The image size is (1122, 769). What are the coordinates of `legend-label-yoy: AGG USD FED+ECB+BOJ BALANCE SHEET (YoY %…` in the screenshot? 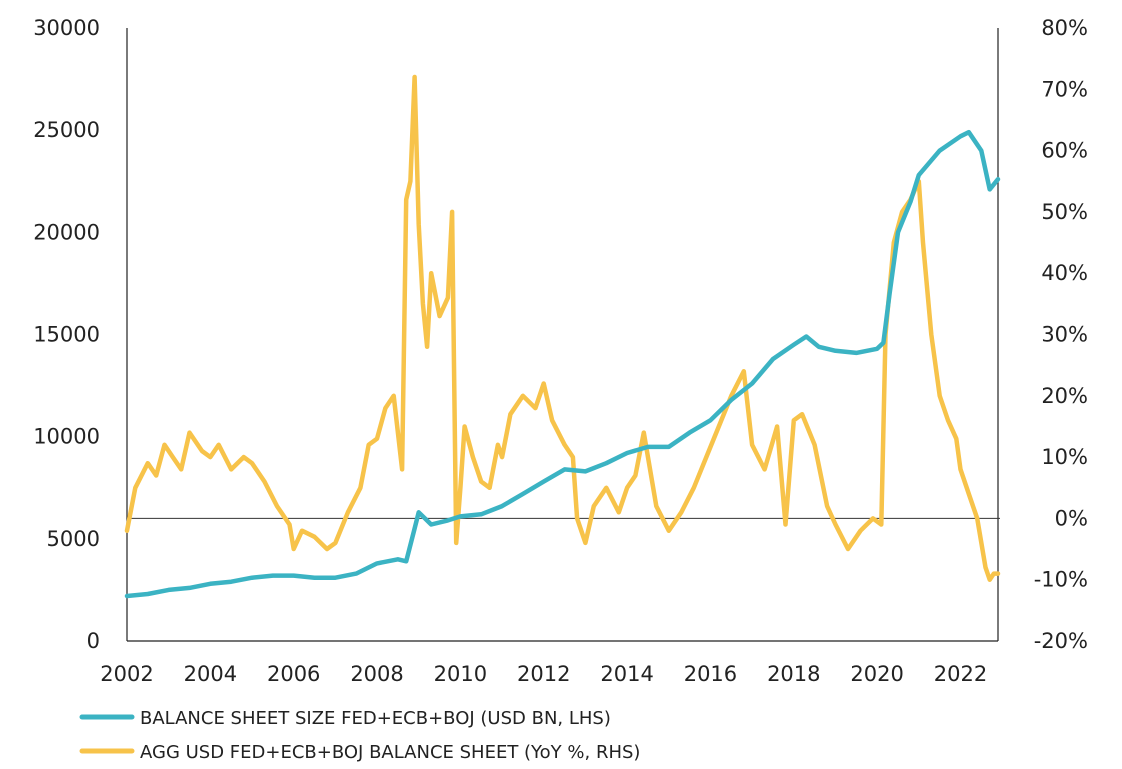 It's located at (390, 752).